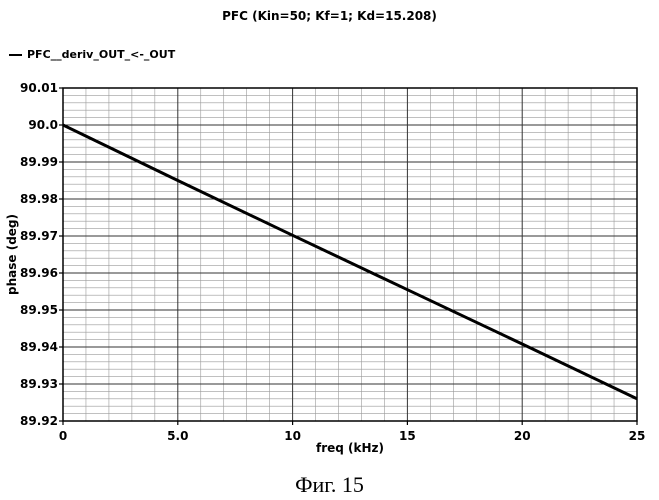 Image resolution: width=659 pixels, height=500 pixels. What do you see at coordinates (39, 162) in the screenshot?
I see `y-tick-label: 89.99` at bounding box center [39, 162].